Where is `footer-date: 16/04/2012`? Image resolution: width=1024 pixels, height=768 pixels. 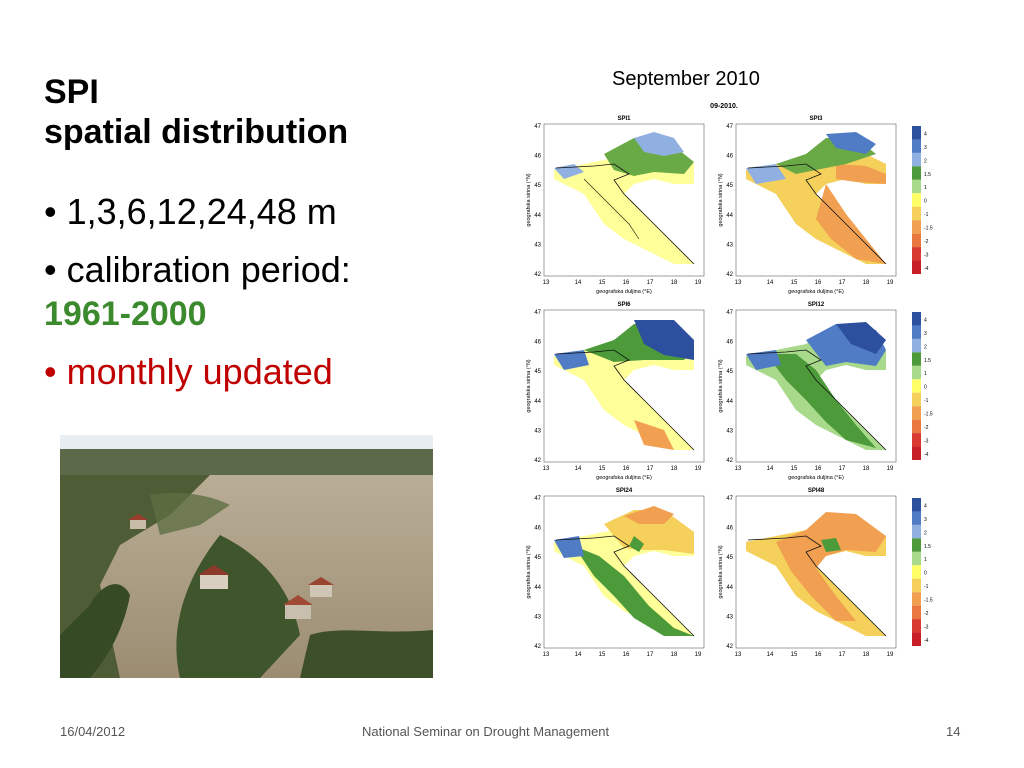 footer-date: 16/04/2012 is located at coordinates (93, 731).